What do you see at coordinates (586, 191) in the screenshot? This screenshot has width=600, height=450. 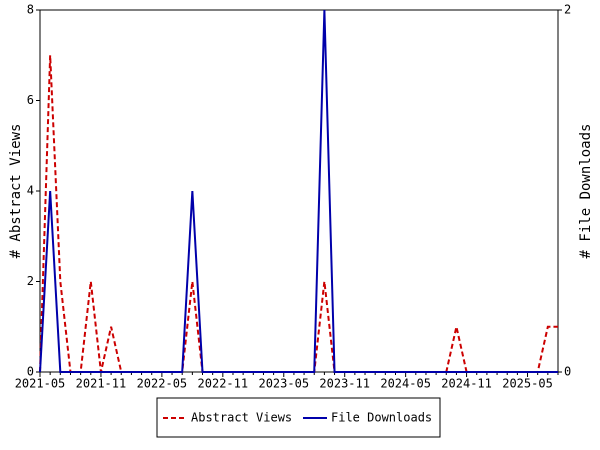 I see `y2-axis-label: # File Downloads` at bounding box center [586, 191].